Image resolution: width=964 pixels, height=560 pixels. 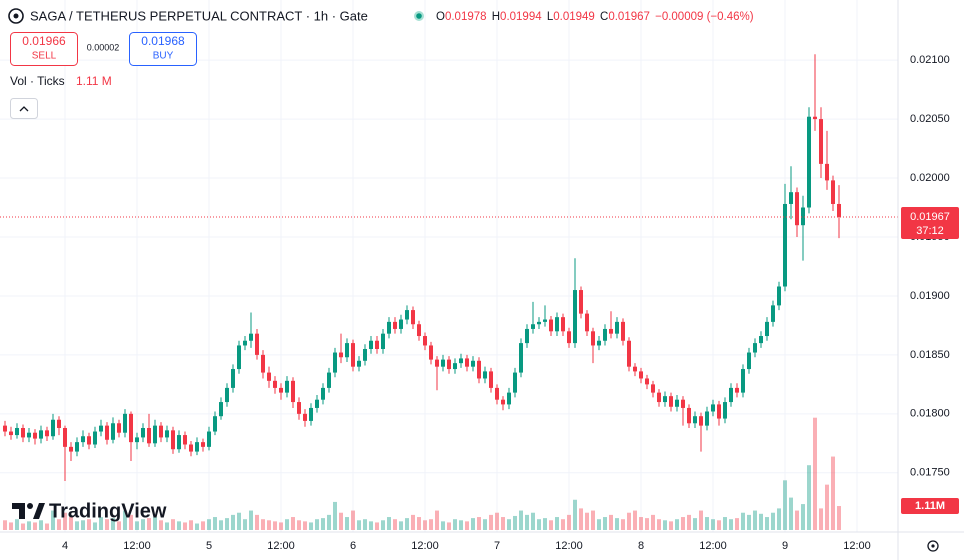 I want to click on sell-button: 0.01966 SELL, so click(x=44, y=49).